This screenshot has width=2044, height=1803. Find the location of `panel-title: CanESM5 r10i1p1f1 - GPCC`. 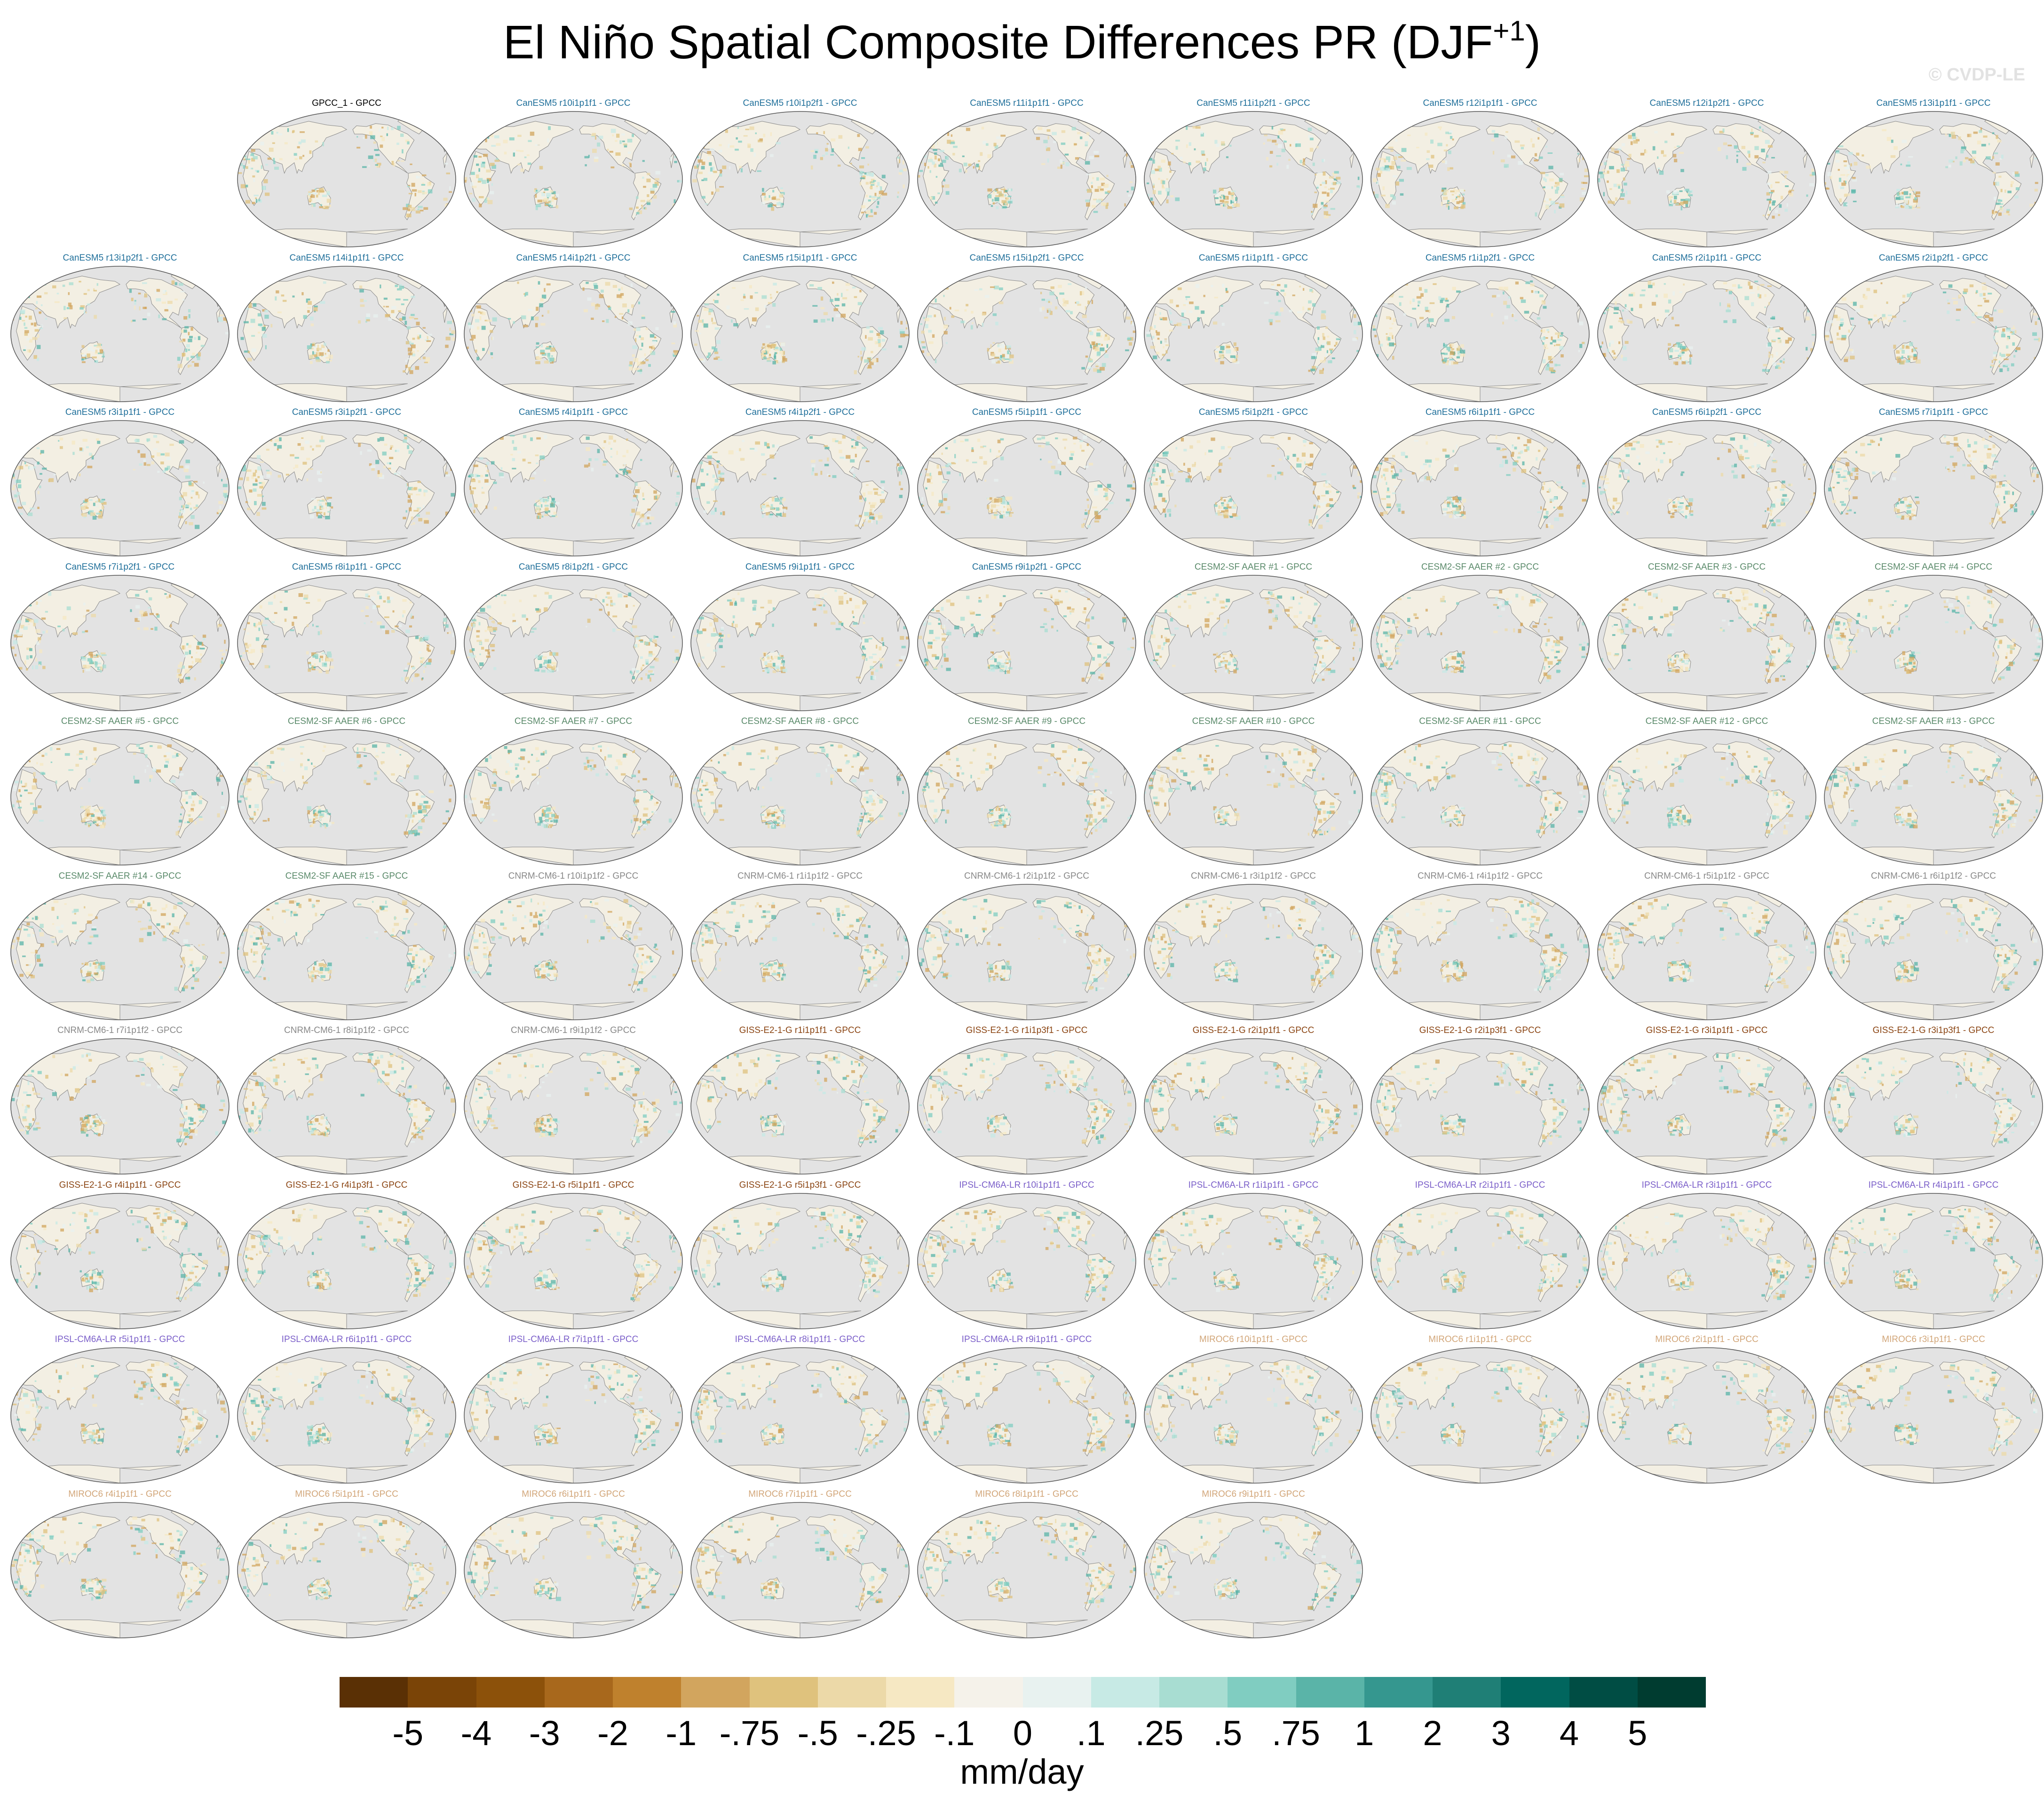

panel-title: CanESM5 r10i1p1f1 - GPCC is located at coordinates (573, 103).